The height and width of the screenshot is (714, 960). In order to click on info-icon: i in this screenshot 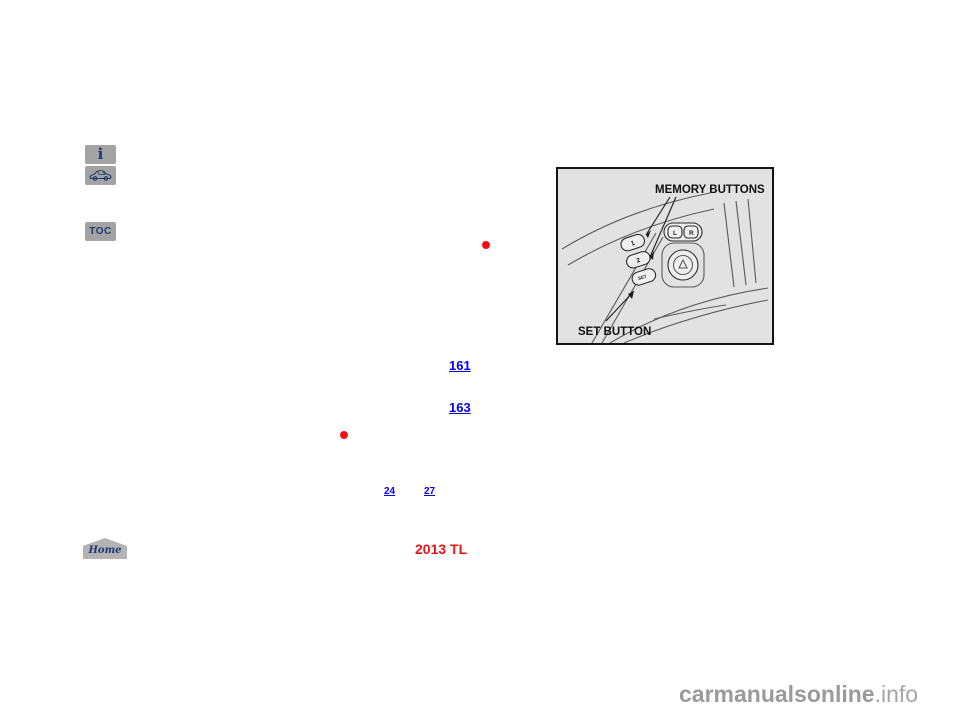, I will do `click(100, 154)`.